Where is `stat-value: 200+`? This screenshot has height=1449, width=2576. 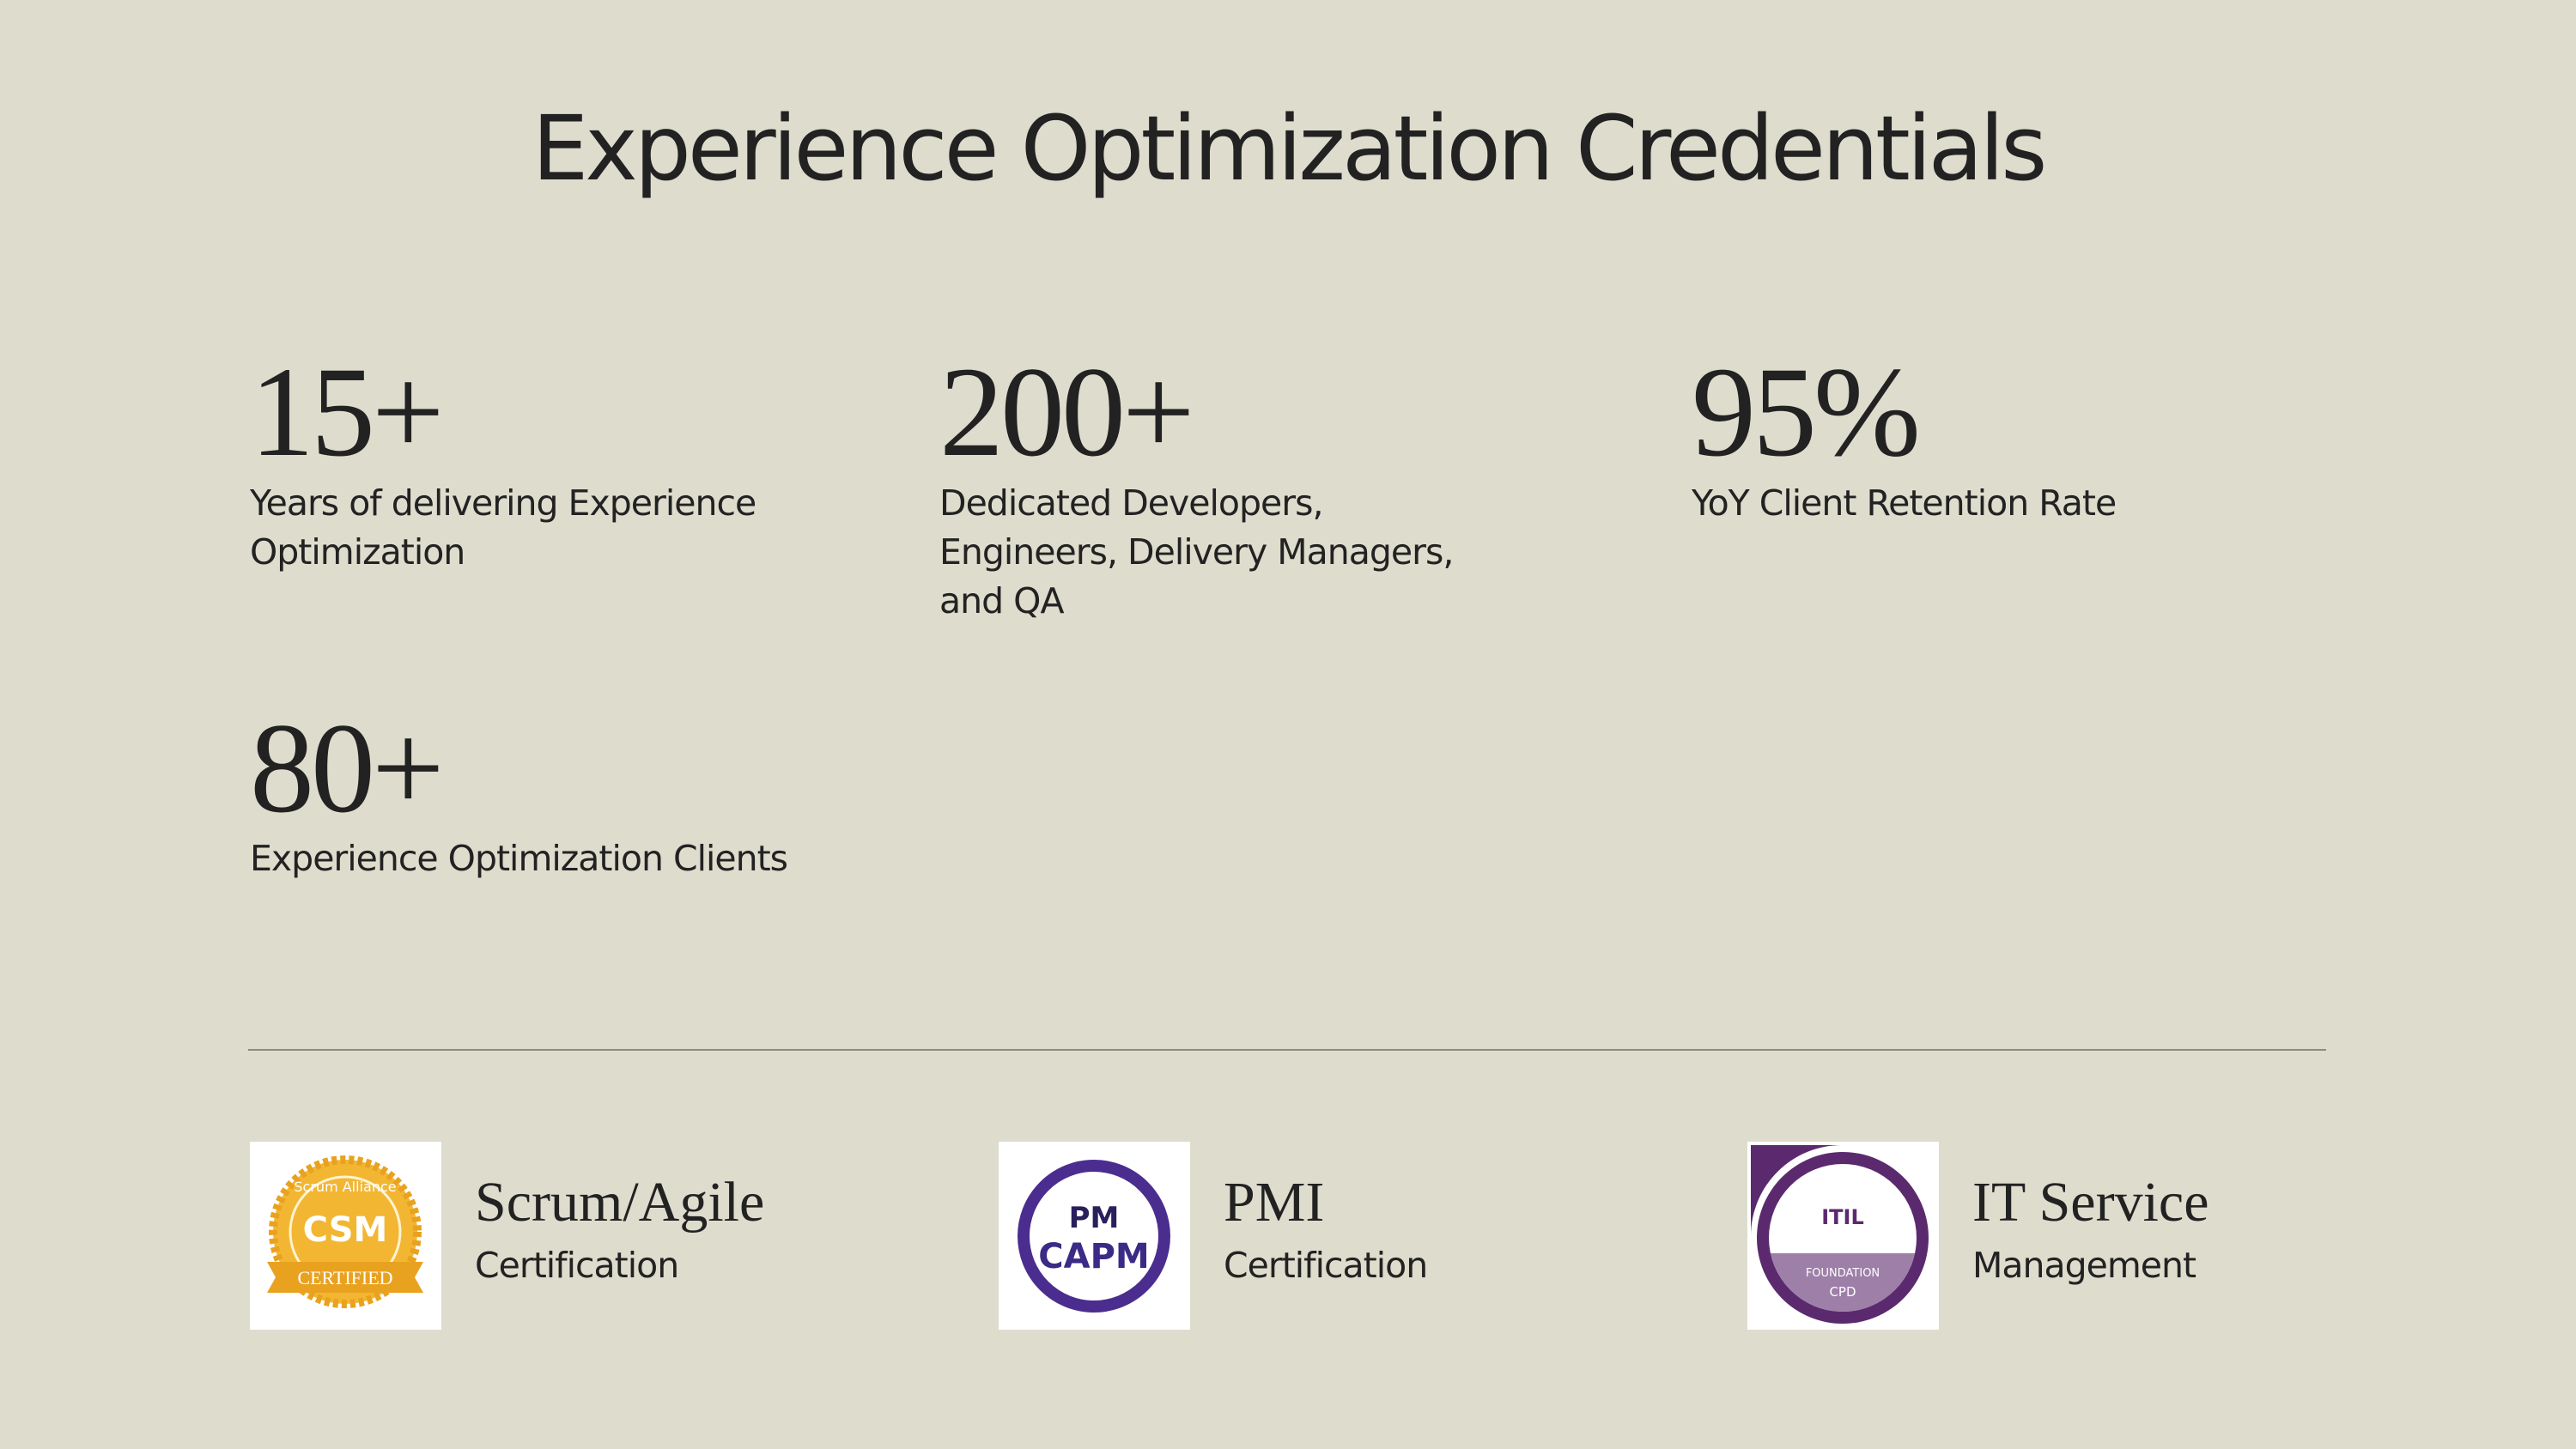 stat-value: 200+ is located at coordinates (1067, 412).